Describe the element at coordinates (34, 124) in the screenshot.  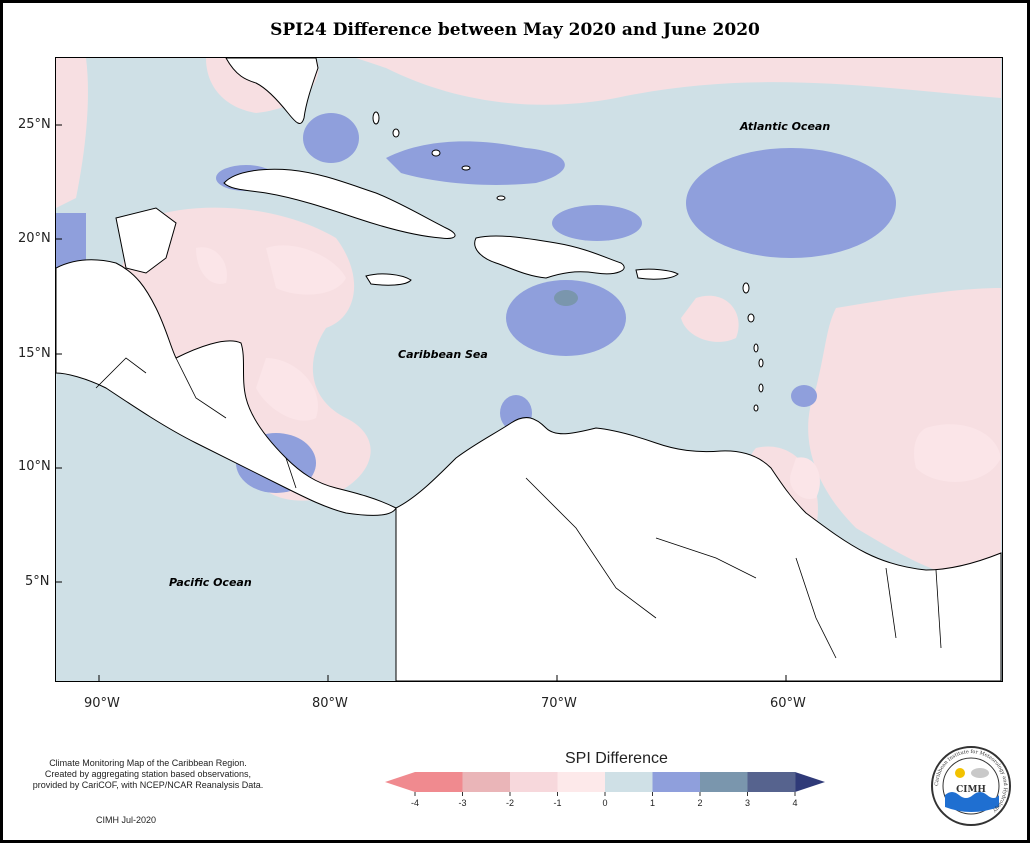
I see `lat-label-25n: 25°N` at that location.